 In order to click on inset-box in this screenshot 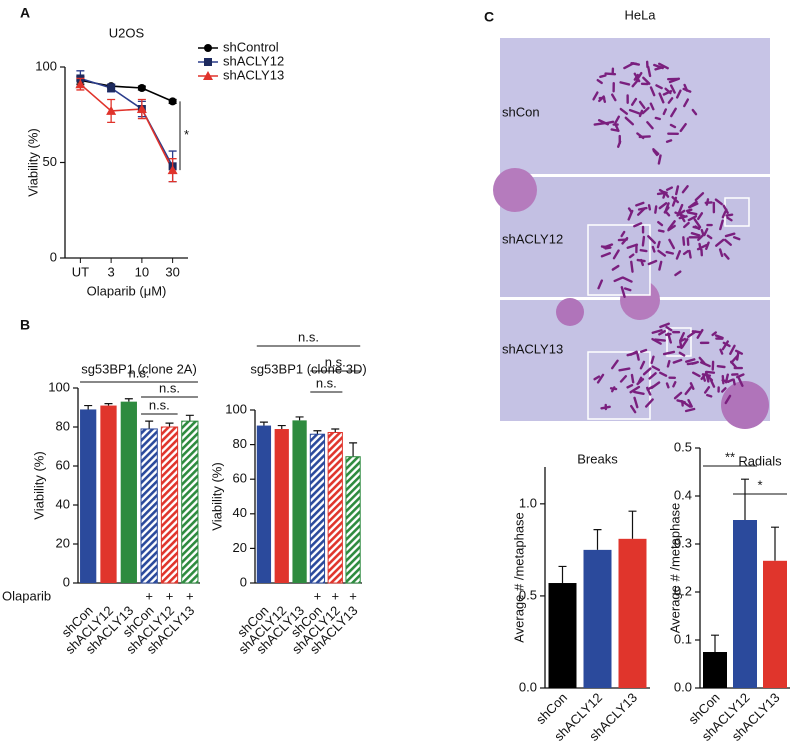, I will do `click(679, 342)`.